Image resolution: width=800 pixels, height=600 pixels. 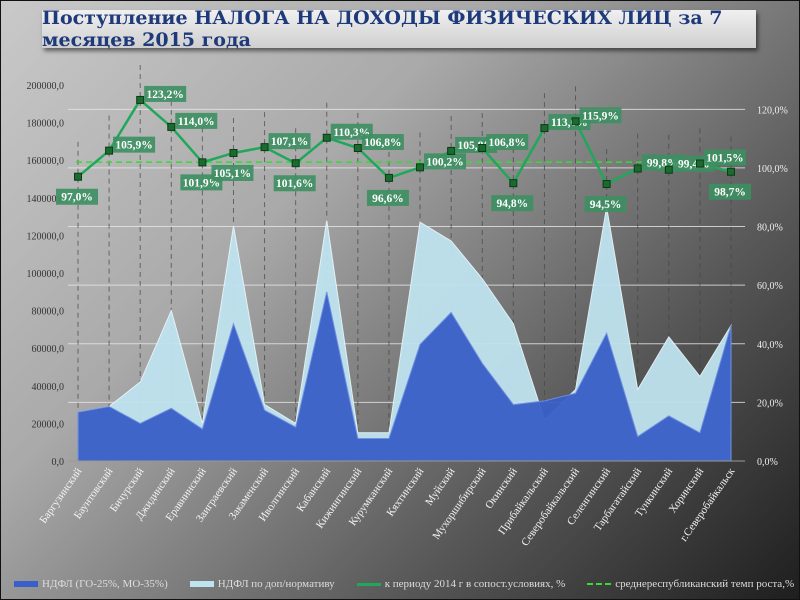 I want to click on category-label: Муйский, so click(x=440, y=487).